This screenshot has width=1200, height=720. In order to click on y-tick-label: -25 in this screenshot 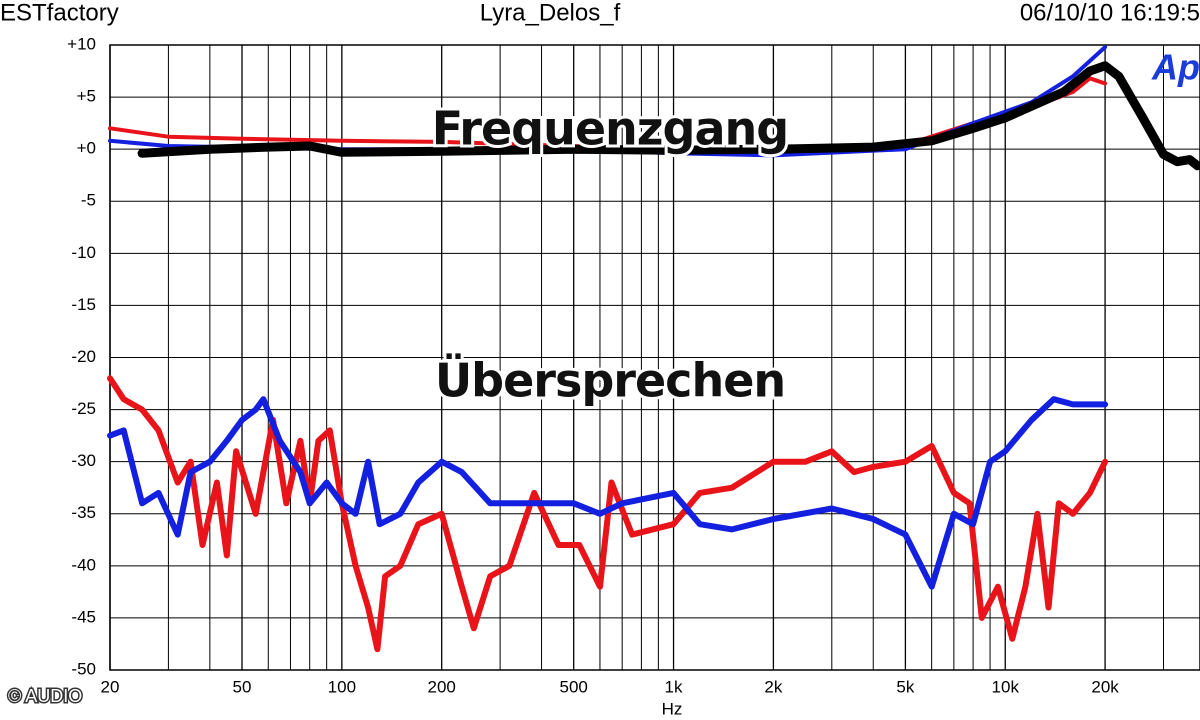, I will do `click(83, 408)`.